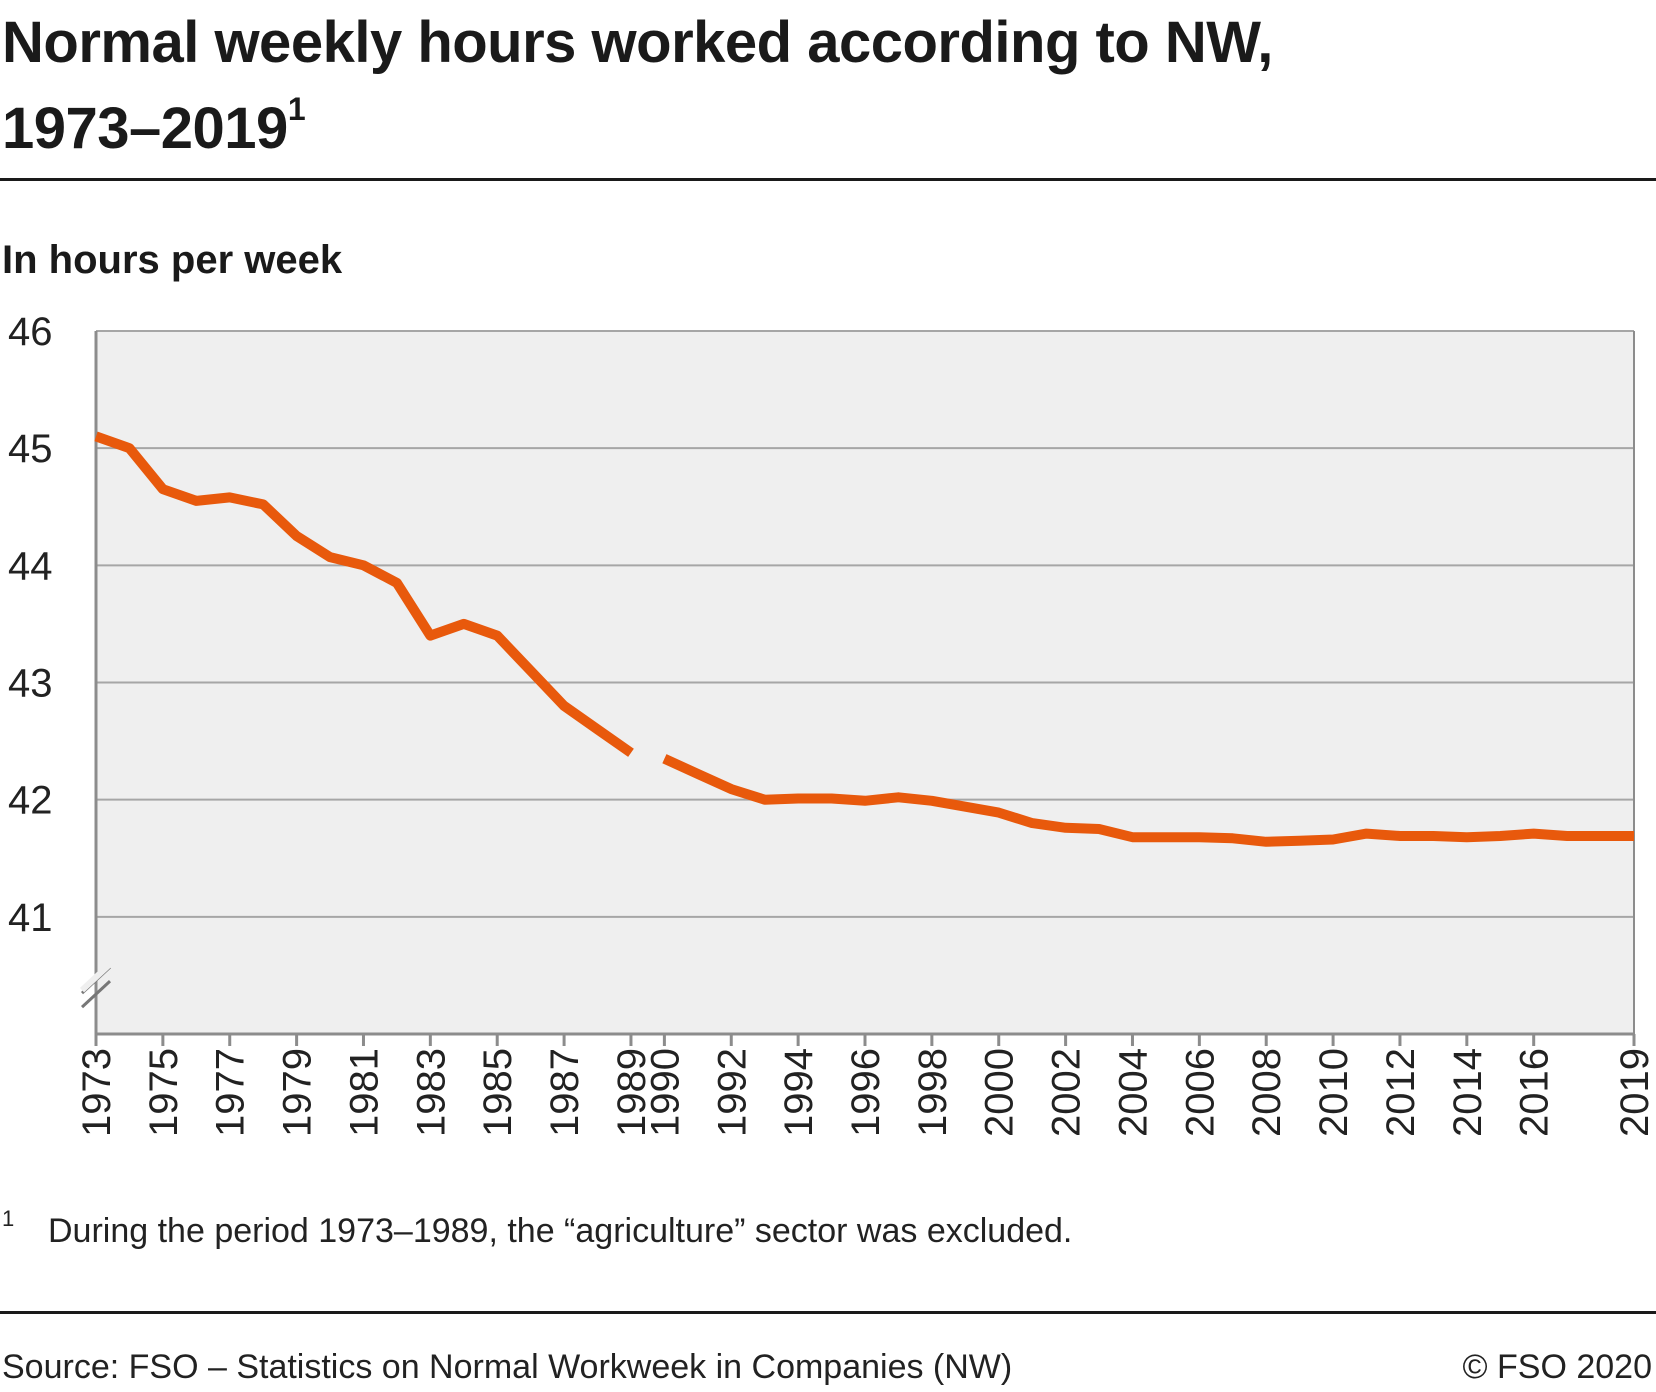 The height and width of the screenshot is (1392, 1656). Describe the element at coordinates (799, 1092) in the screenshot. I see `x-tick-label: 1994` at that location.